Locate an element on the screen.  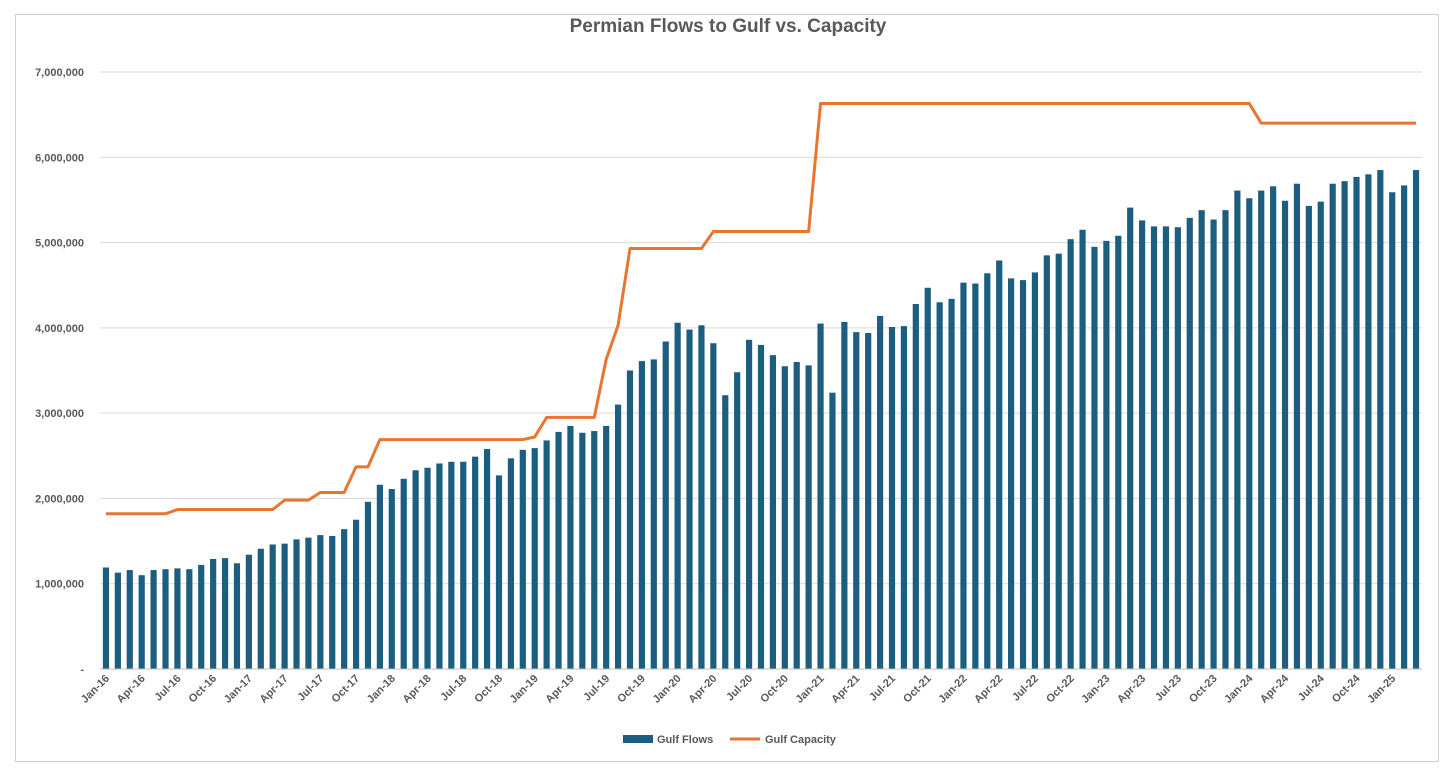
x-tick-label: Oct-20 is located at coordinates (774, 689).